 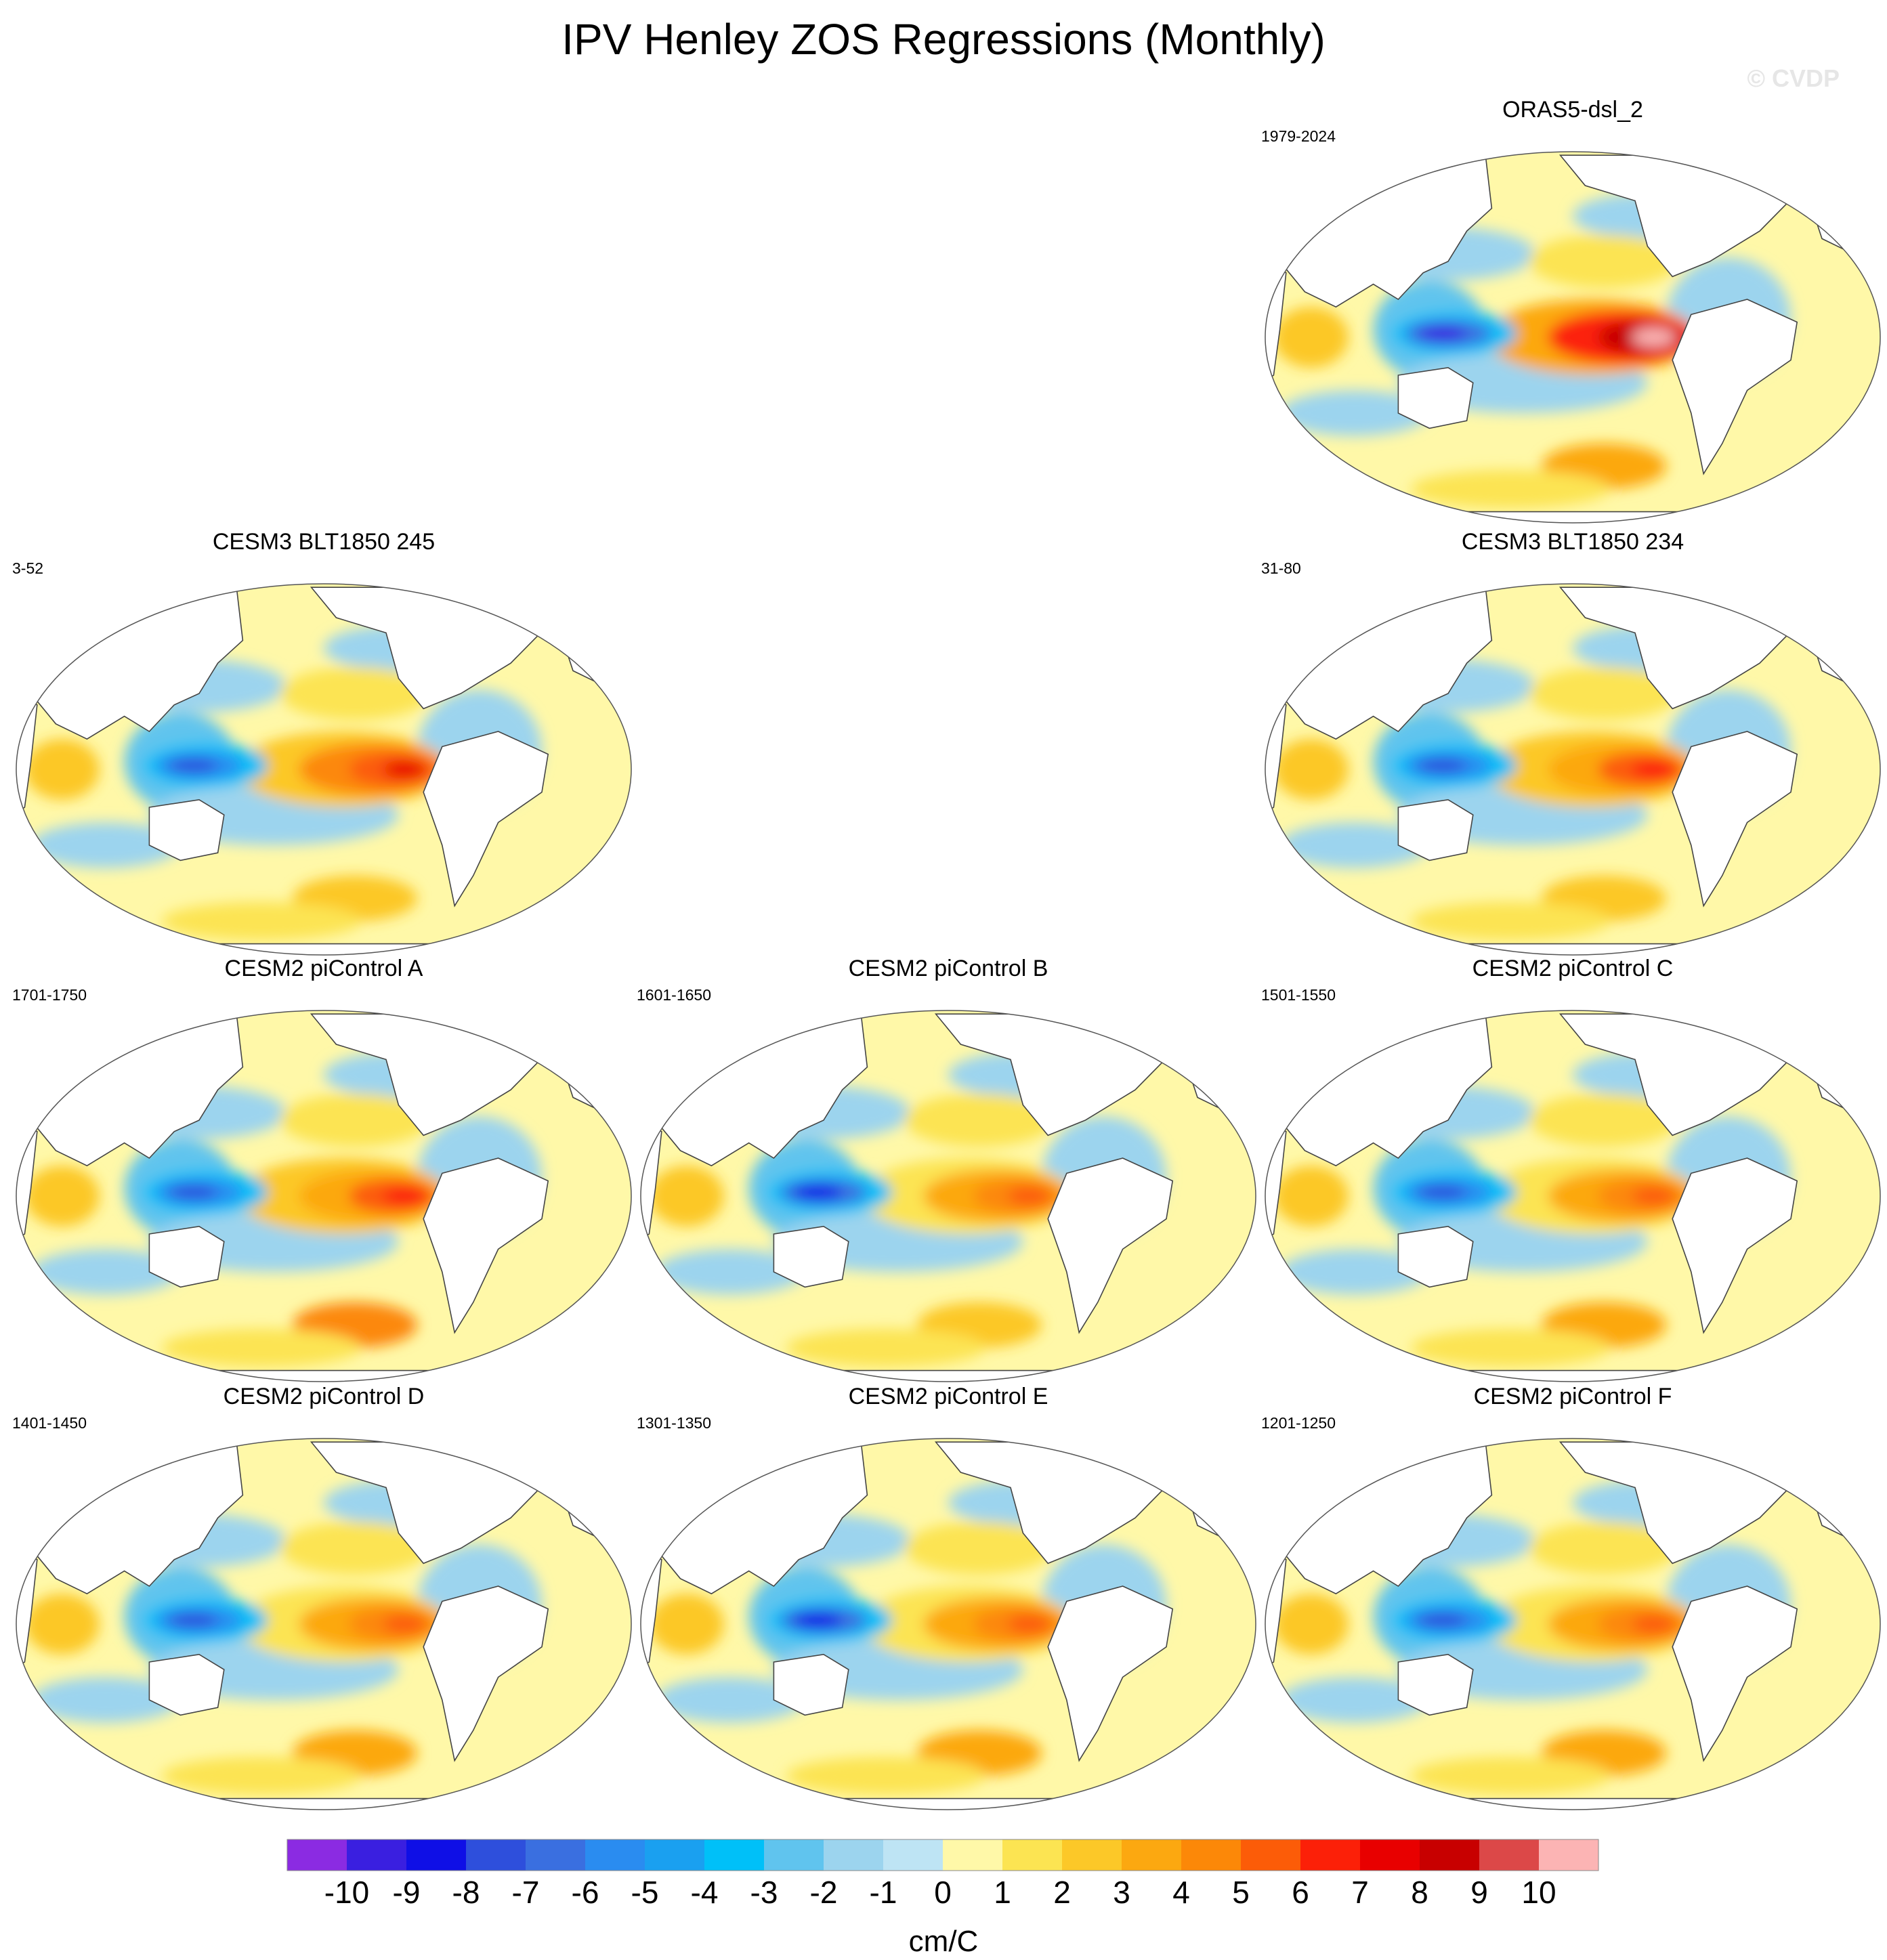 I want to click on panel-title: CESM2 piControl B, so click(x=948, y=968).